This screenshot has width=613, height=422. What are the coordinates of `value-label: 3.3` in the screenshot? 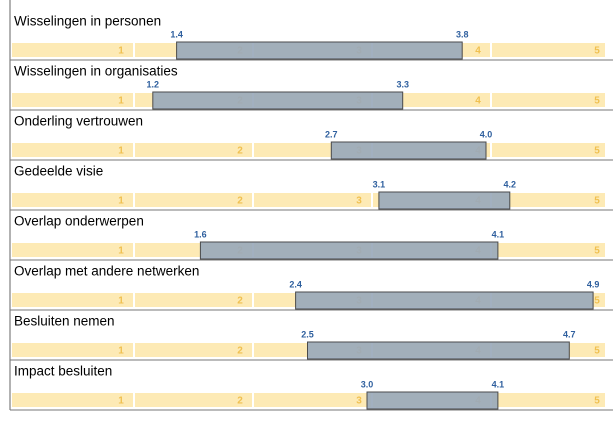 It's located at (402, 84).